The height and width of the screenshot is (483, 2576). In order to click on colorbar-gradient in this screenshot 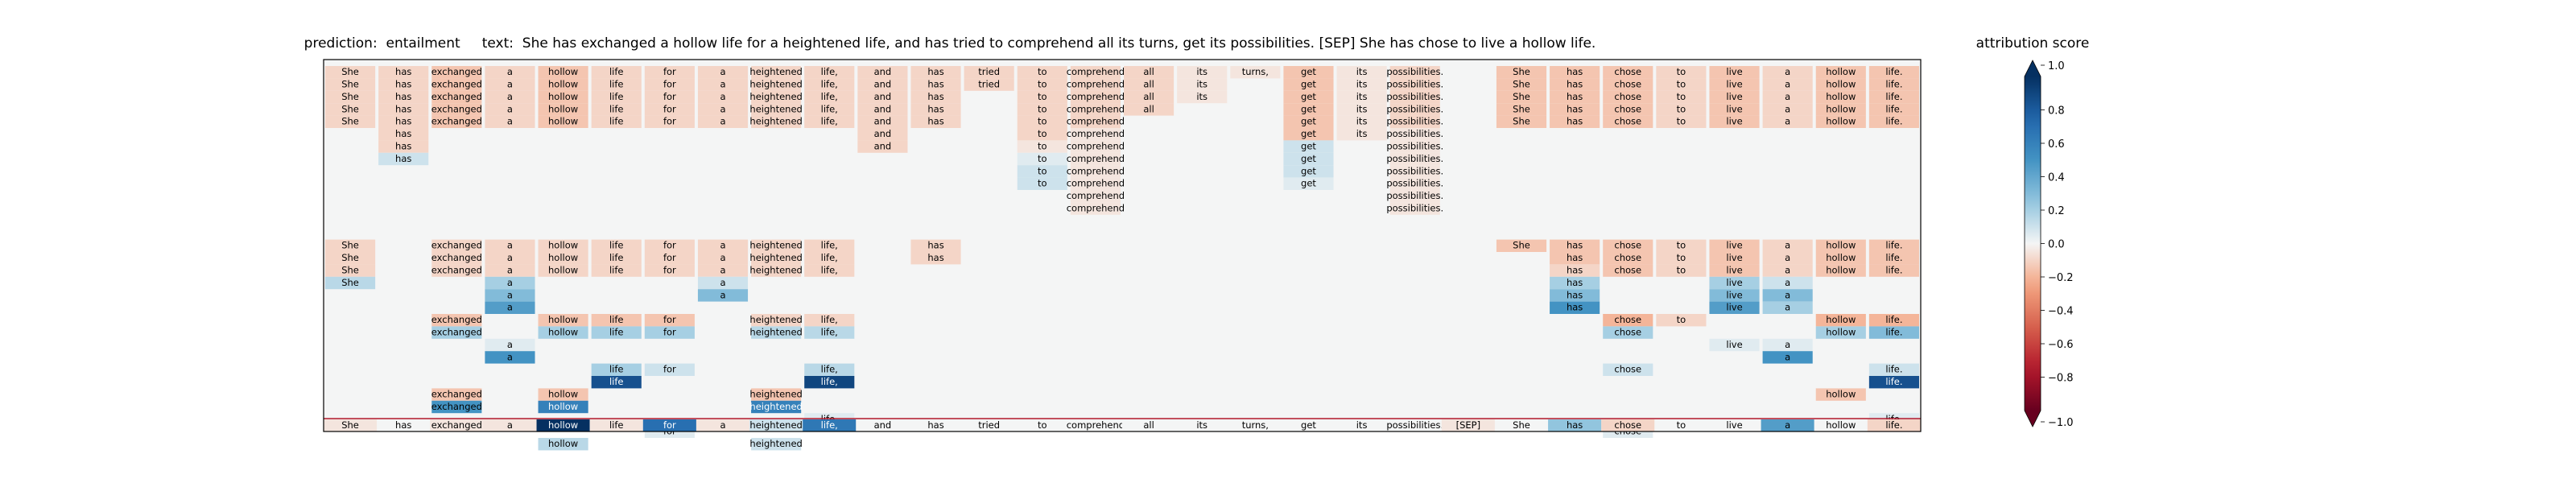, I will do `click(2033, 243)`.